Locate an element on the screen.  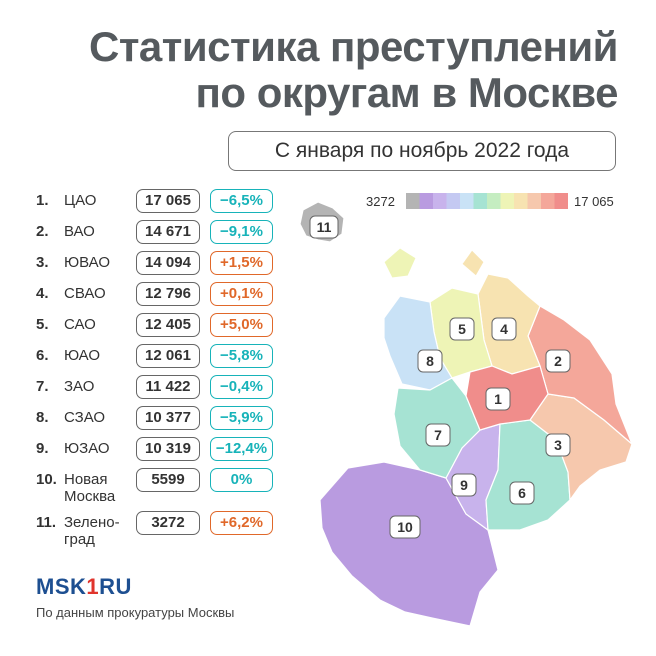
map-label-9: 9 is located at coordinates (464, 485).